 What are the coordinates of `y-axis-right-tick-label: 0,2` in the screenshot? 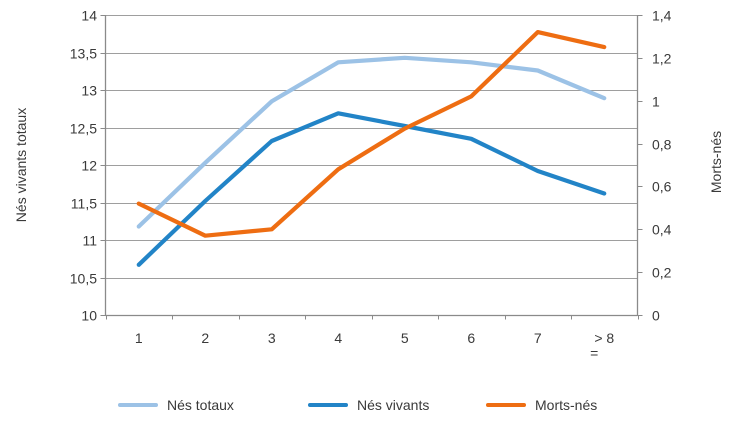 It's located at (662, 273).